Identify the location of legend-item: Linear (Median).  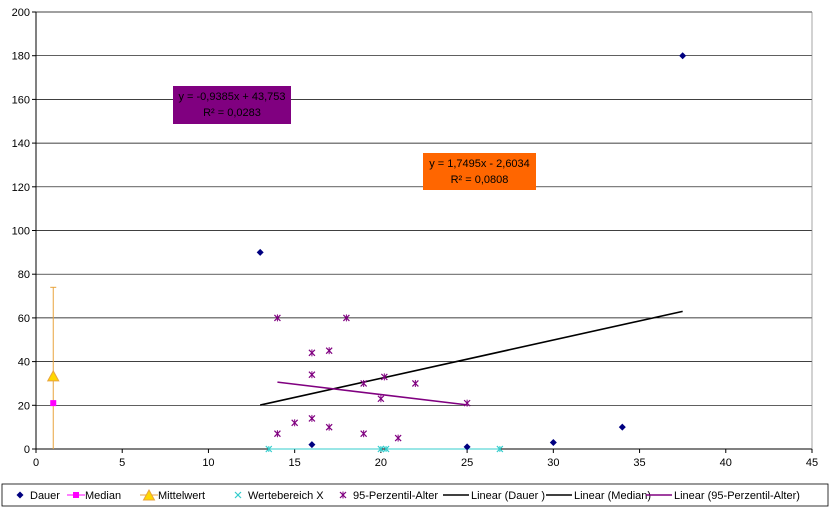
(598, 496).